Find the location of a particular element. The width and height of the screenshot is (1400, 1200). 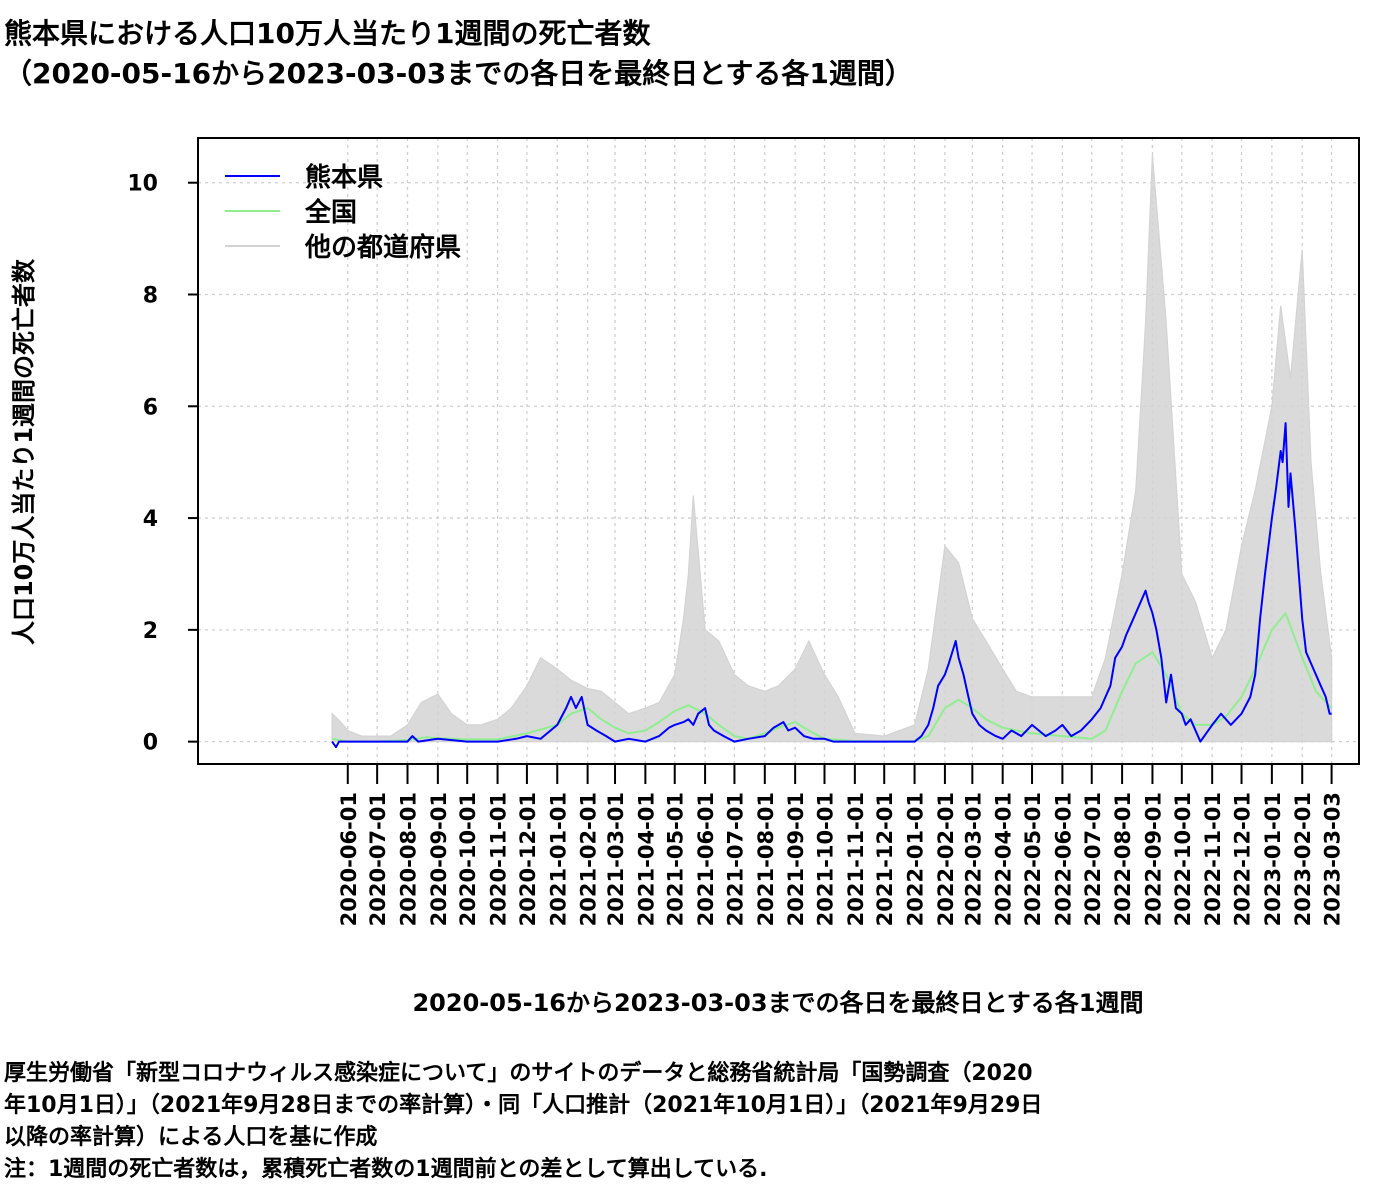

x-tick-label: 2021-02-01 is located at coordinates (589, 859).